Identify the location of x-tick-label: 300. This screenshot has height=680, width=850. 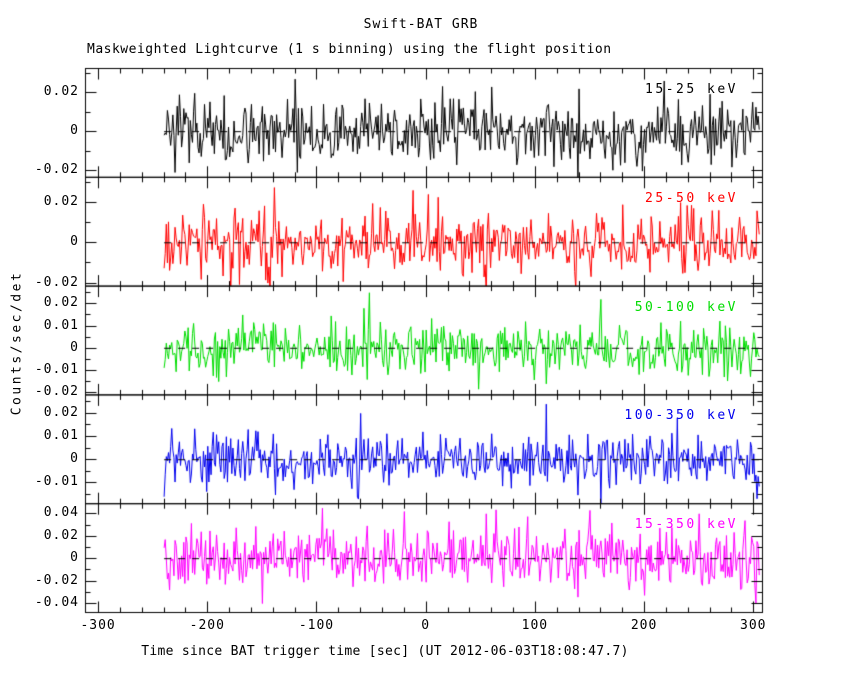
(753, 625).